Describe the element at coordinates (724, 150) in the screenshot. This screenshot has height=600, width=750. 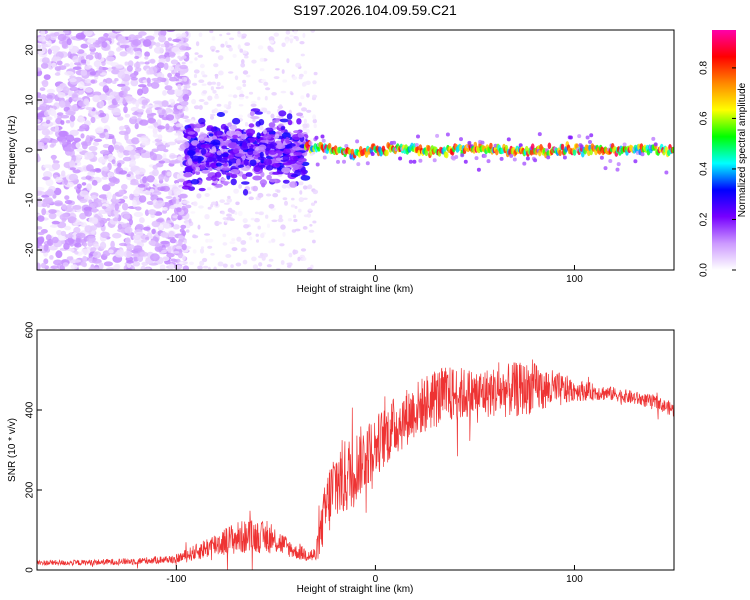
I see `colorbar-gradient` at that location.